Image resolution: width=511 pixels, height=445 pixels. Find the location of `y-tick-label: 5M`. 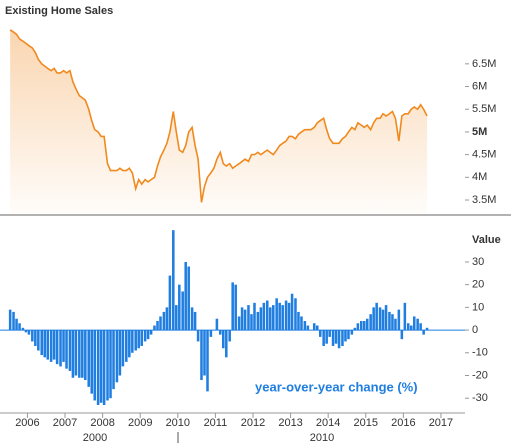

y-tick-label: 5M is located at coordinates (479, 132).